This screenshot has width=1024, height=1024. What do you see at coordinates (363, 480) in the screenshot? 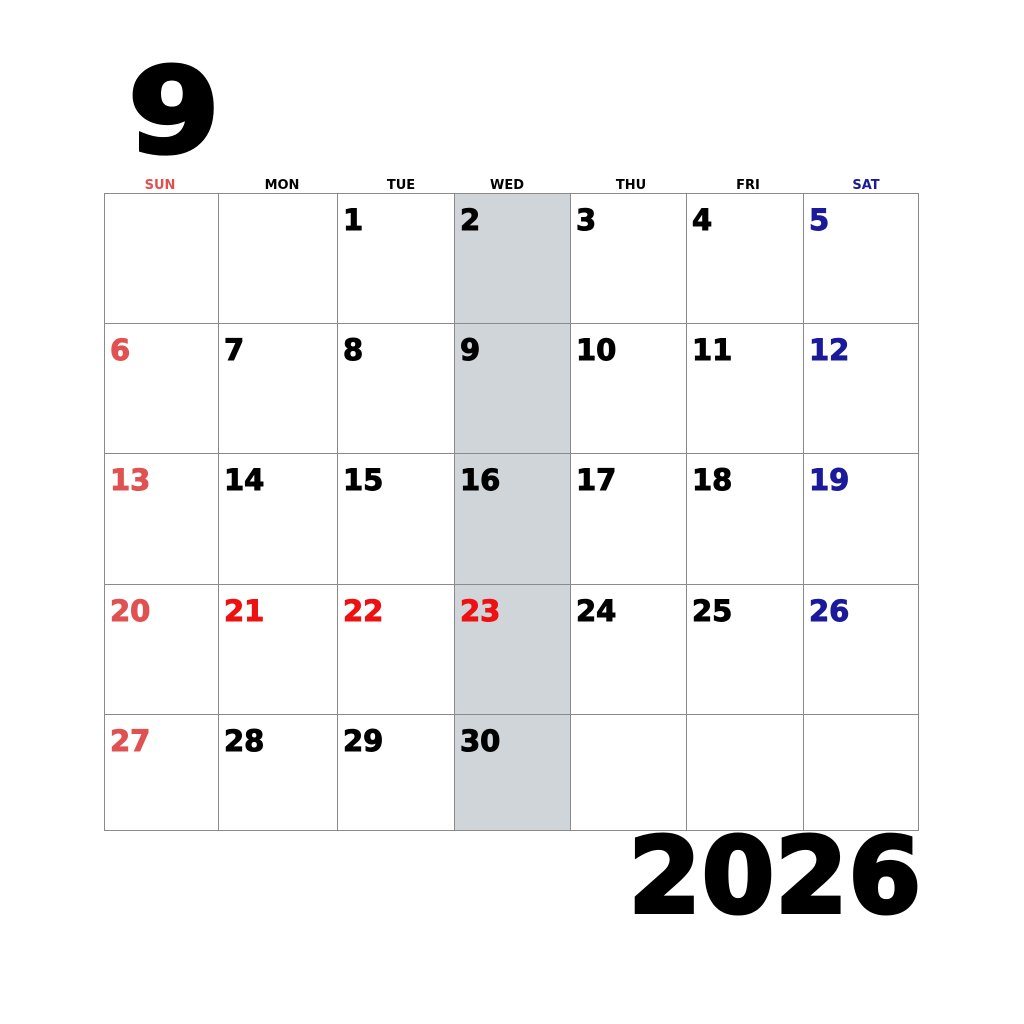
I see `day-cell-15: 15` at bounding box center [363, 480].